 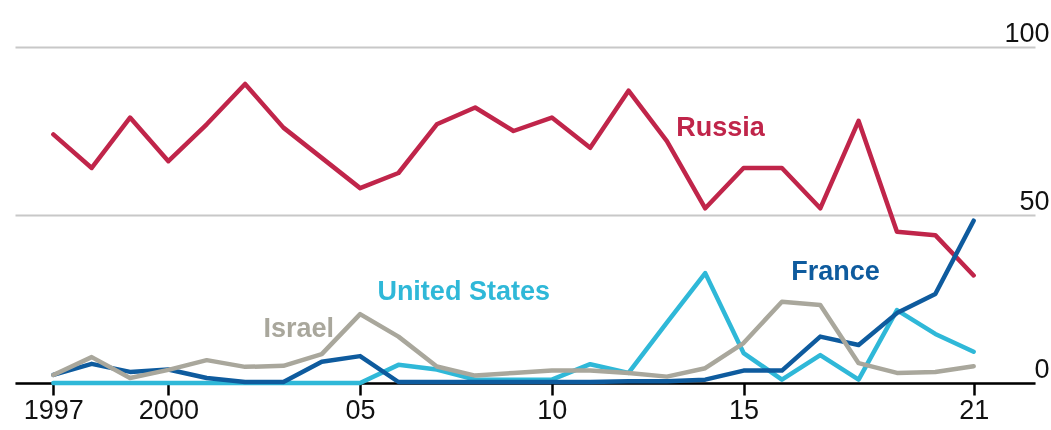 I want to click on text: United States, so click(x=463, y=291).